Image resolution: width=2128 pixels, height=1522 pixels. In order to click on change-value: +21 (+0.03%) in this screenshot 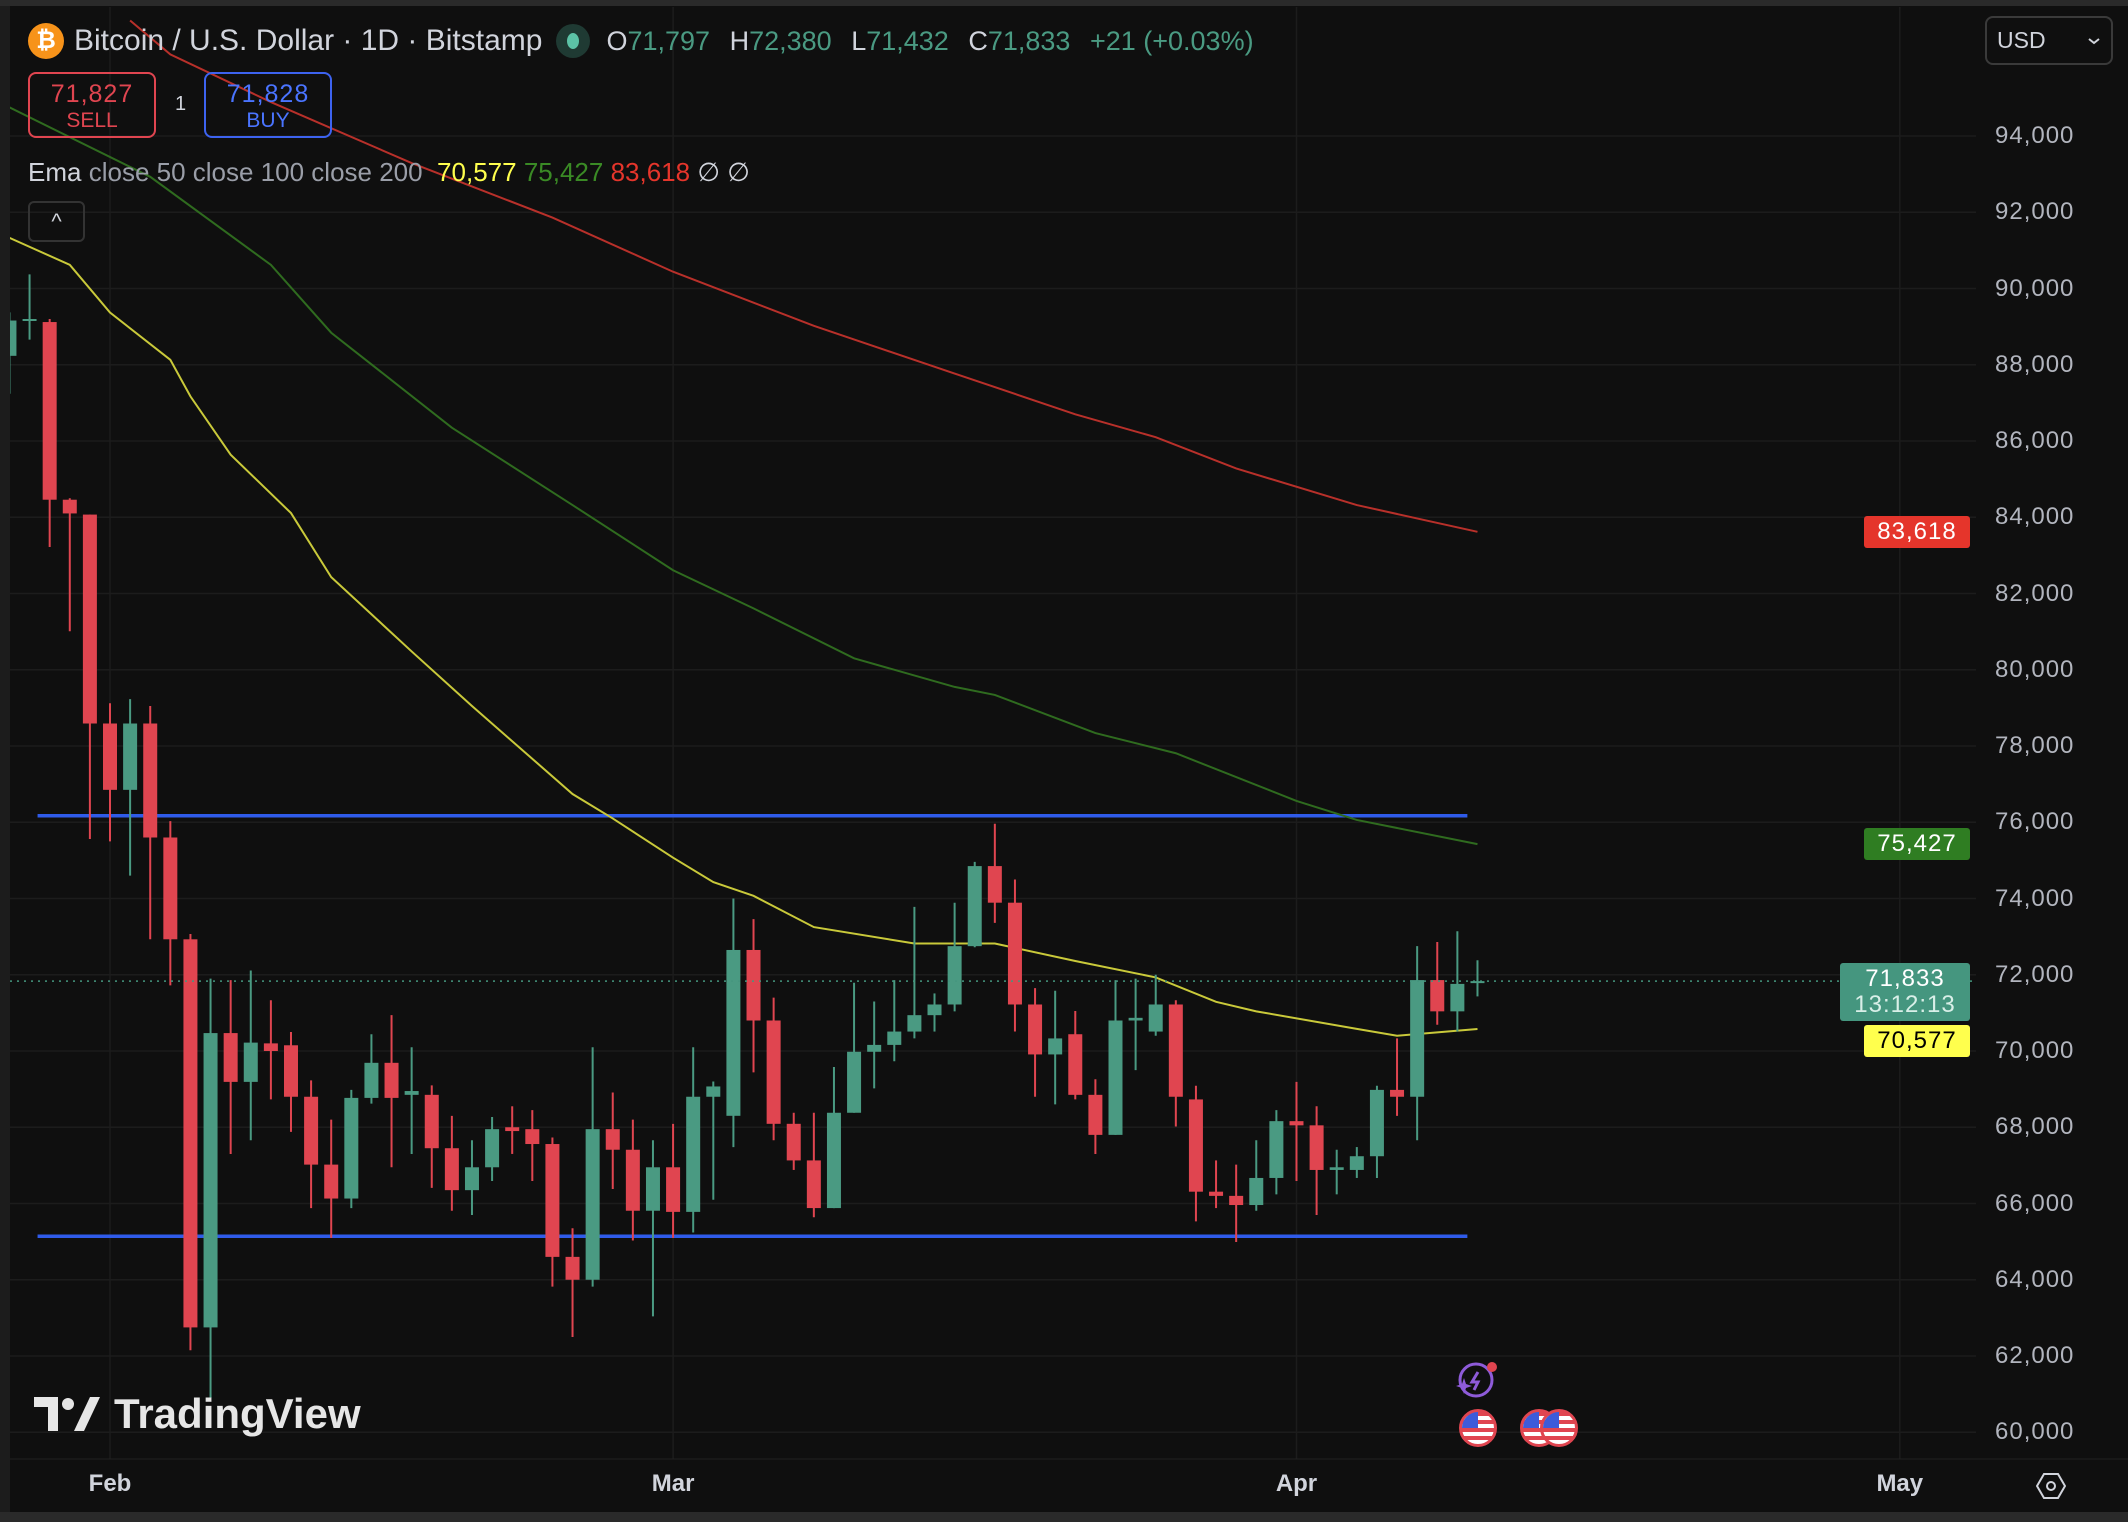, I will do `click(1171, 40)`.